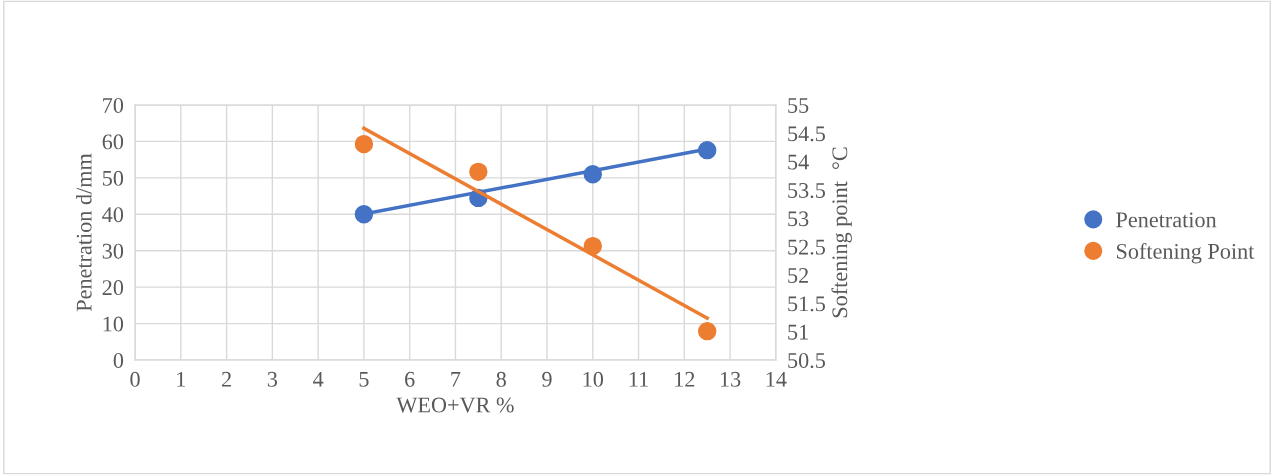  I want to click on y2-tick-label: 53.5, so click(806, 190).